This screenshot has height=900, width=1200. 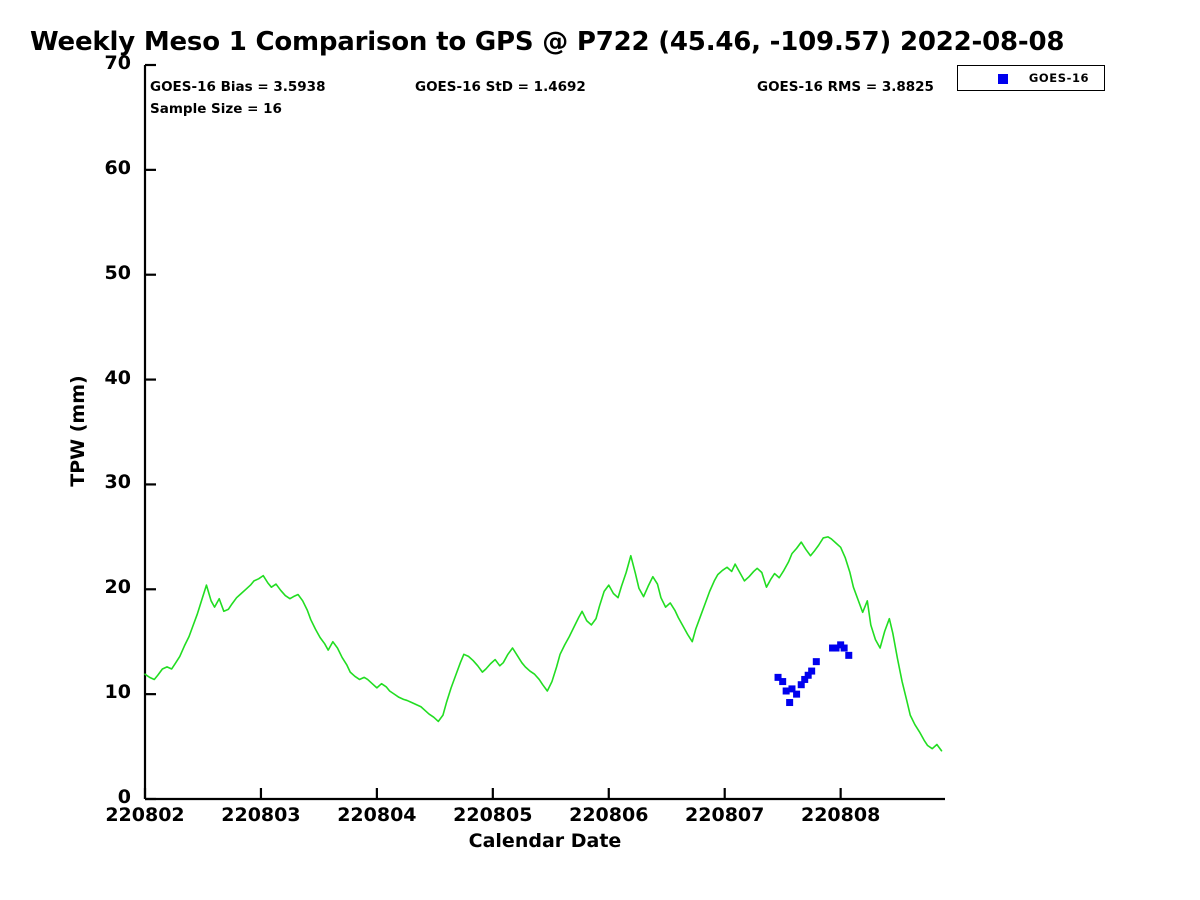 I want to click on legend-box: GOES-16, so click(x=1031, y=78).